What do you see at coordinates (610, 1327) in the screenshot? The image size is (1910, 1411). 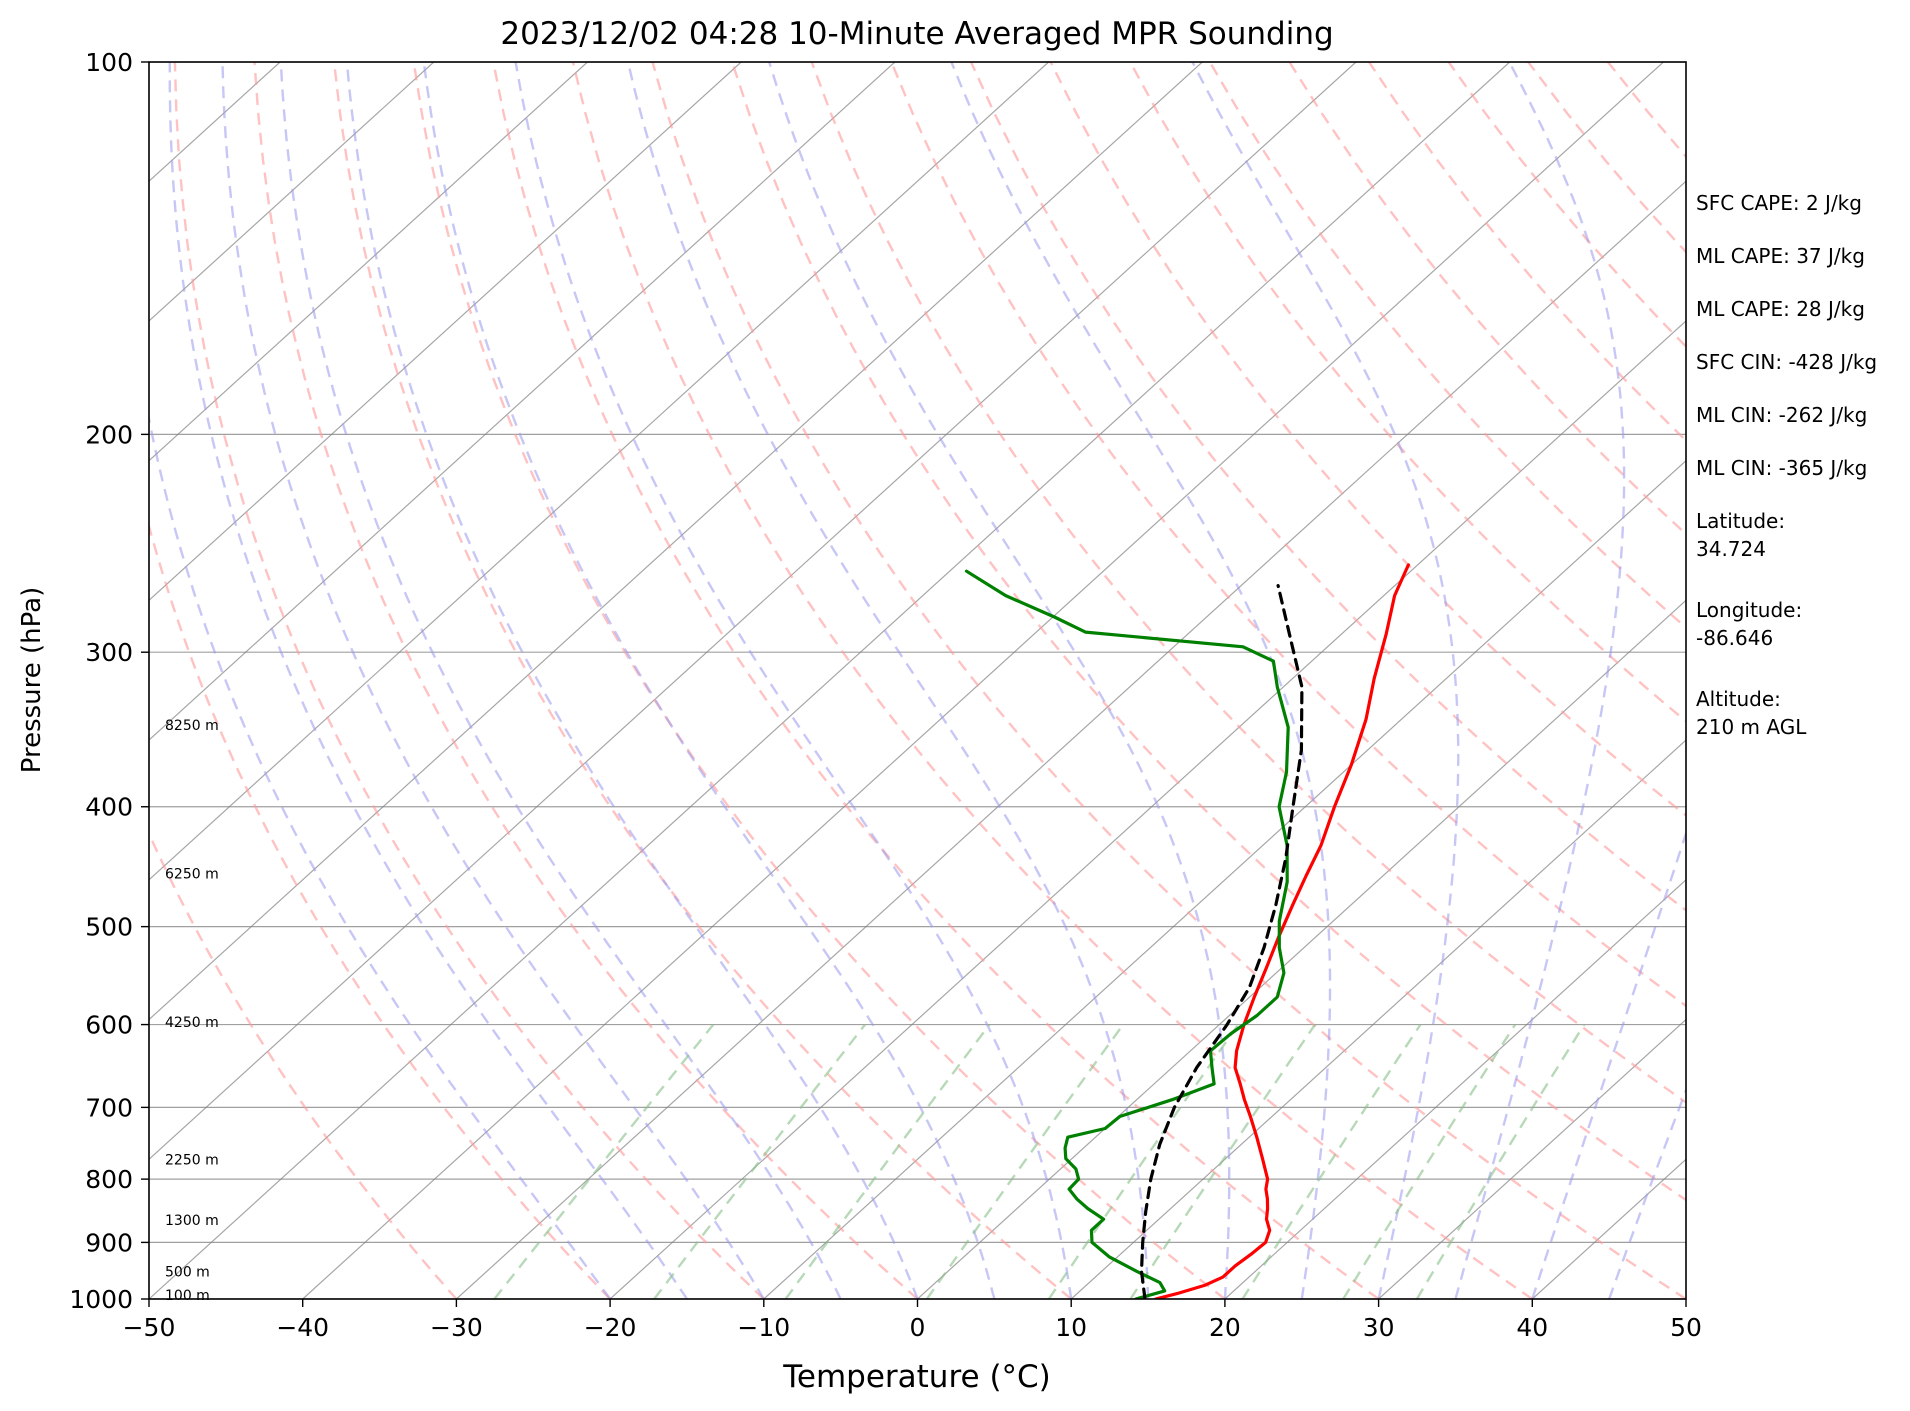 I see `x-tick-label: −20` at bounding box center [610, 1327].